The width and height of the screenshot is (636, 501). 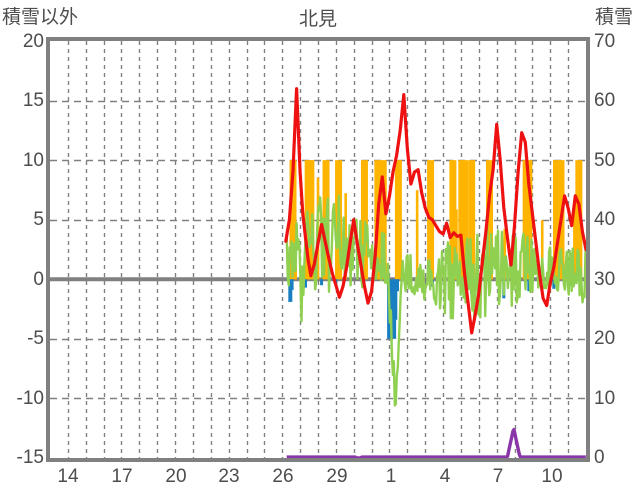 What do you see at coordinates (176, 476) in the screenshot?
I see `x-tick-2: 20` at bounding box center [176, 476].